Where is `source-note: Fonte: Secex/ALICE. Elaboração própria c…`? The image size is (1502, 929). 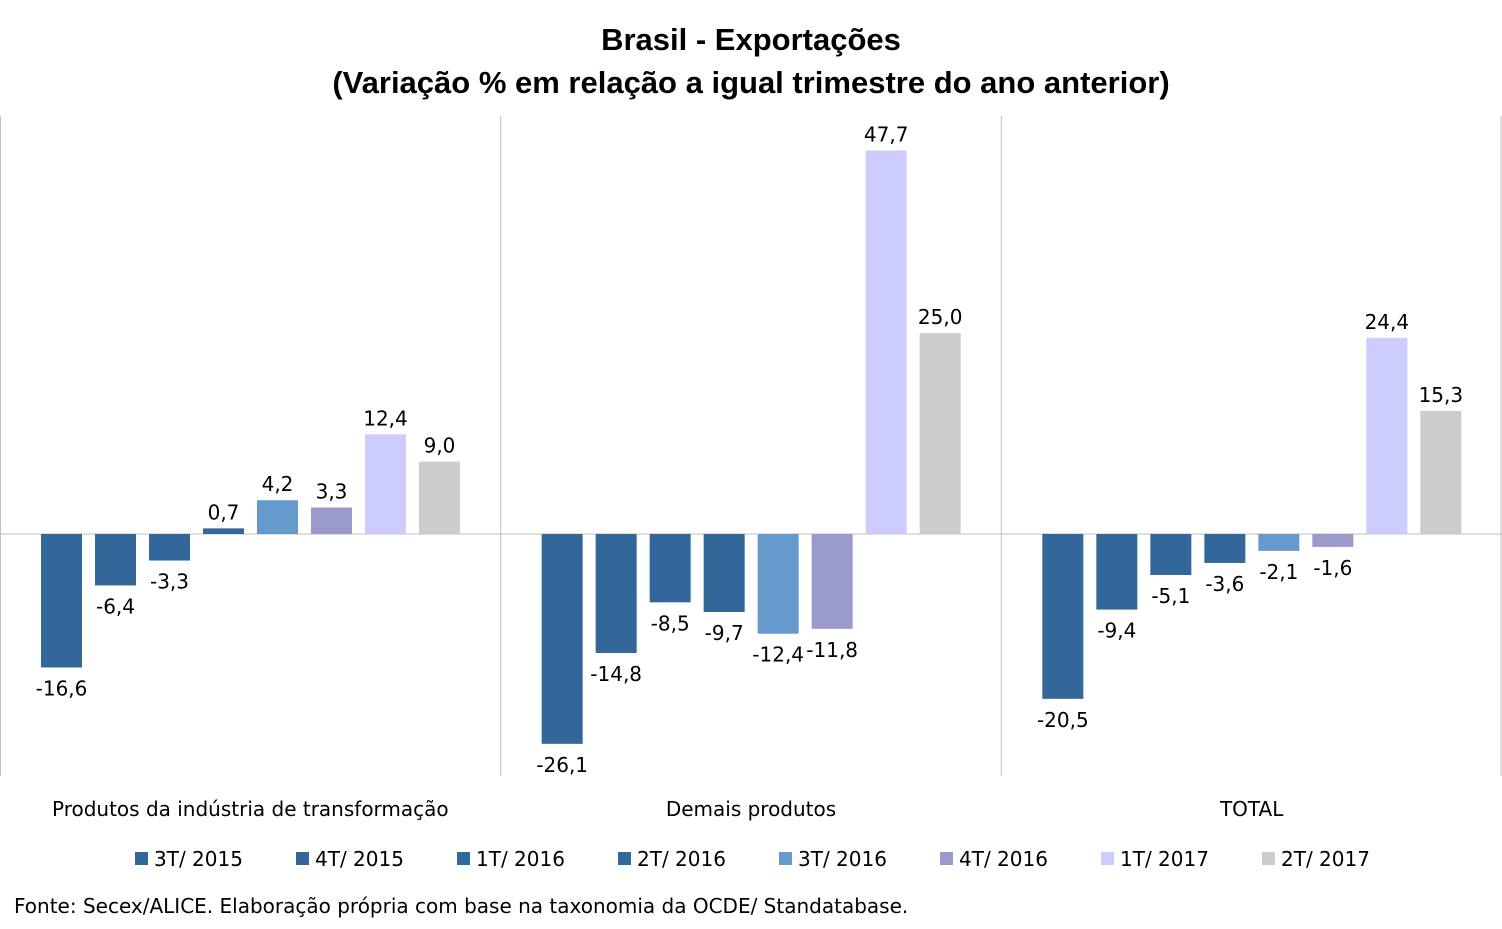 source-note: Fonte: Secex/ALICE. Elaboração própria c… is located at coordinates (461, 906).